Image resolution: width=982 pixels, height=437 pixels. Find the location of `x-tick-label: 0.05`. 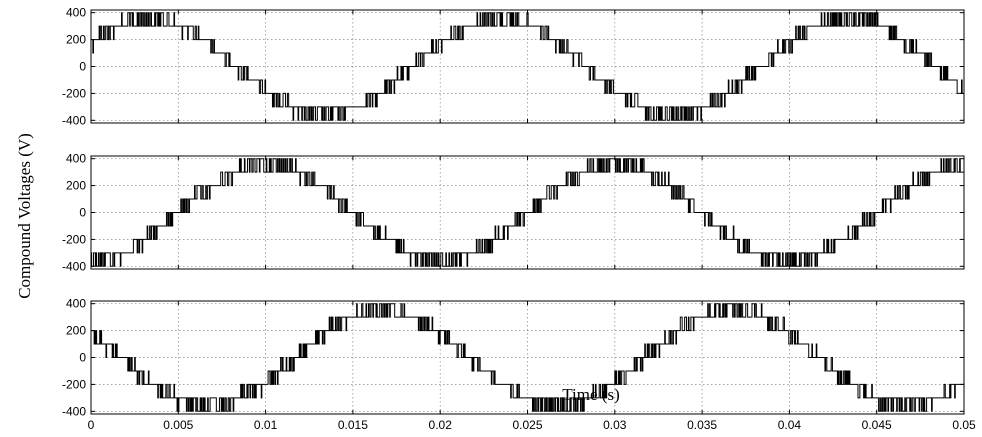

x-tick-label: 0.05 is located at coordinates (964, 425).